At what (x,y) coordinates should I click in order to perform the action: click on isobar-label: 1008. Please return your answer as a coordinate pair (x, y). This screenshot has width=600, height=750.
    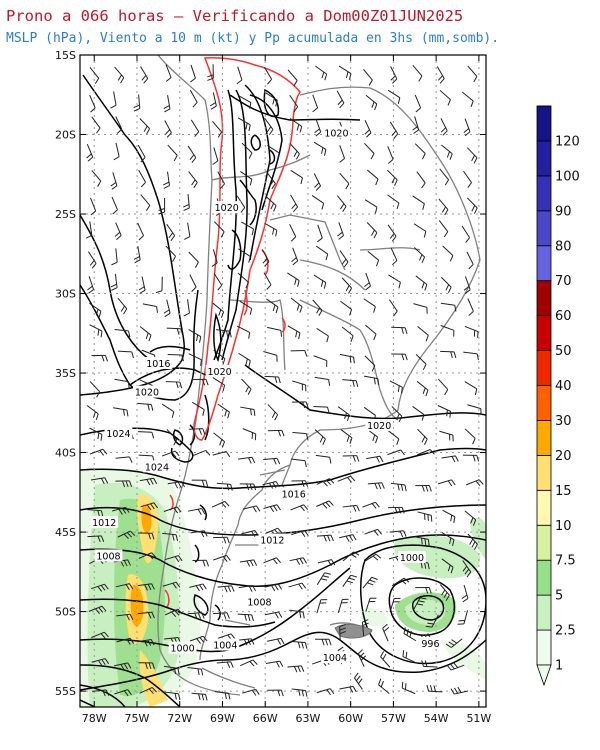
    Looking at the image, I should click on (259, 603).